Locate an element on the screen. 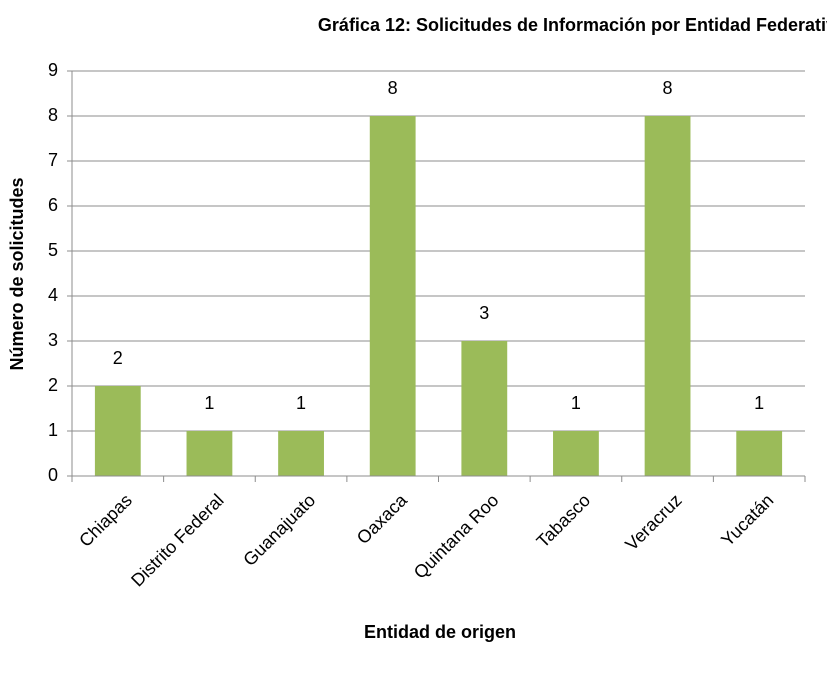 The width and height of the screenshot is (827, 675). y-tick-label: 9 is located at coordinates (53, 70).